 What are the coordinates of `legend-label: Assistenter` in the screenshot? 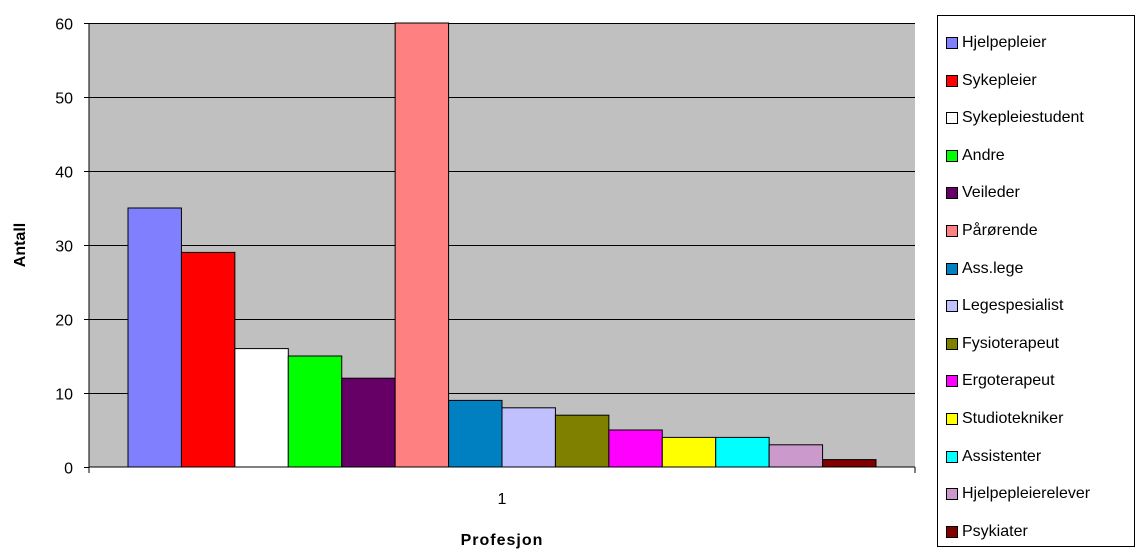 It's located at (1002, 456).